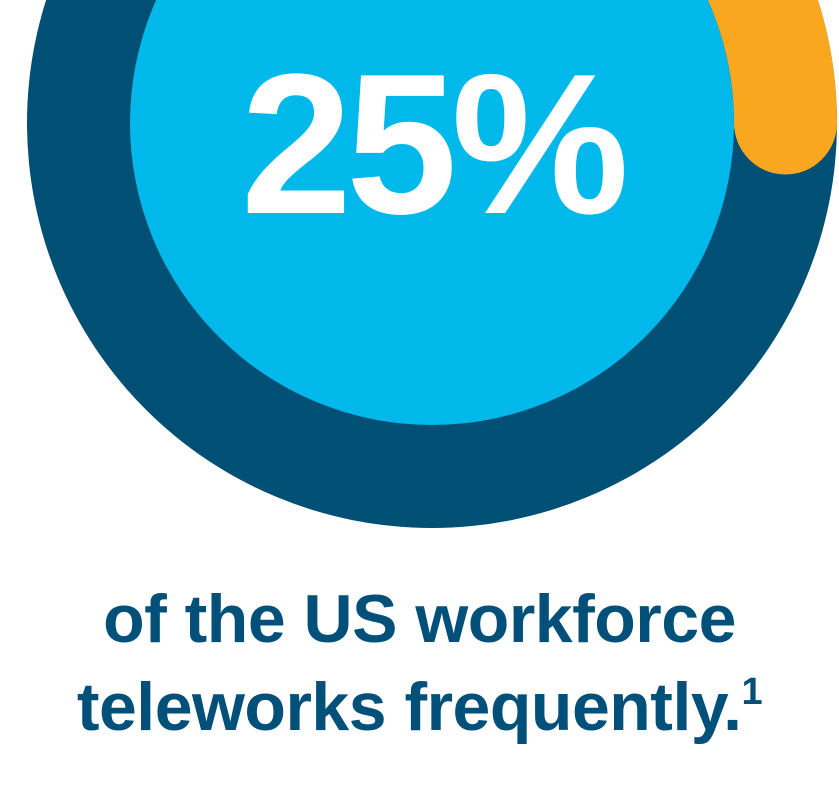 This screenshot has width=839, height=791. What do you see at coordinates (409, 707) in the screenshot?
I see `caption-line-2-text: teleworks frequently.` at bounding box center [409, 707].